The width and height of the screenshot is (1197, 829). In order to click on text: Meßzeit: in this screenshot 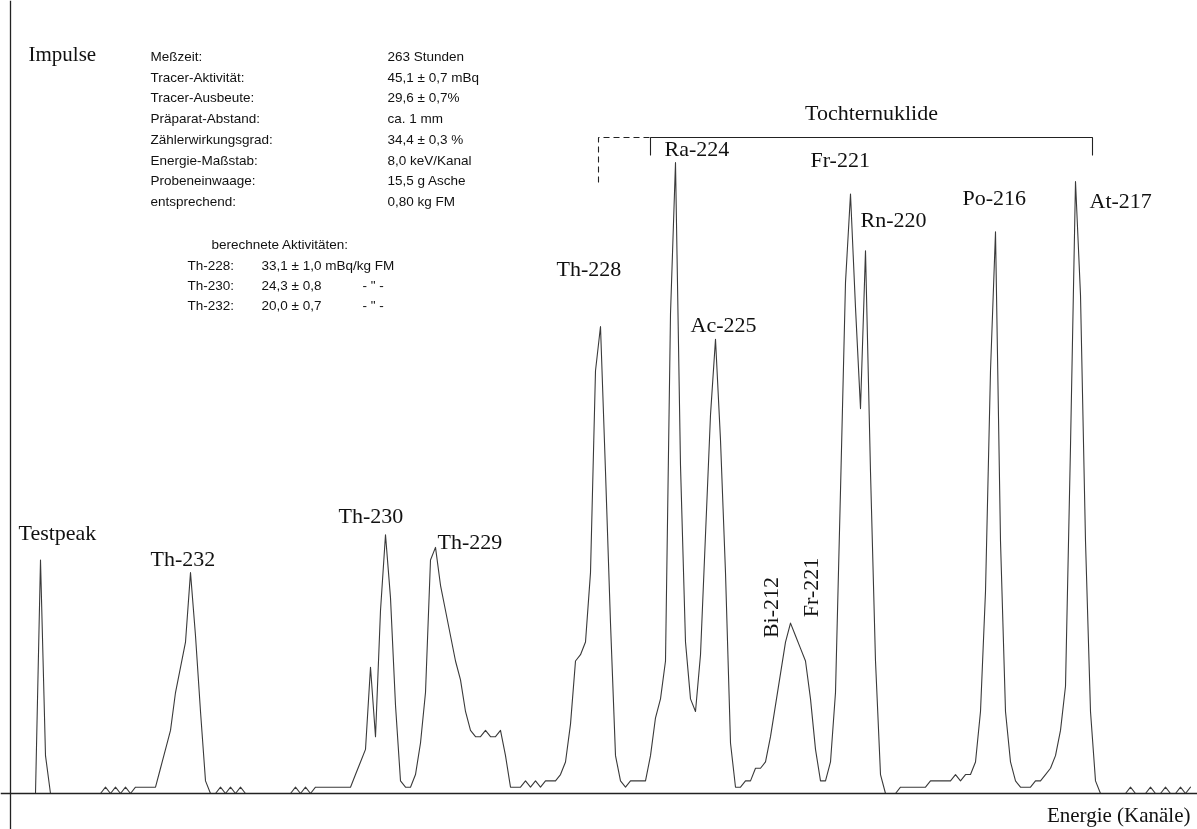, I will do `click(176, 56)`.